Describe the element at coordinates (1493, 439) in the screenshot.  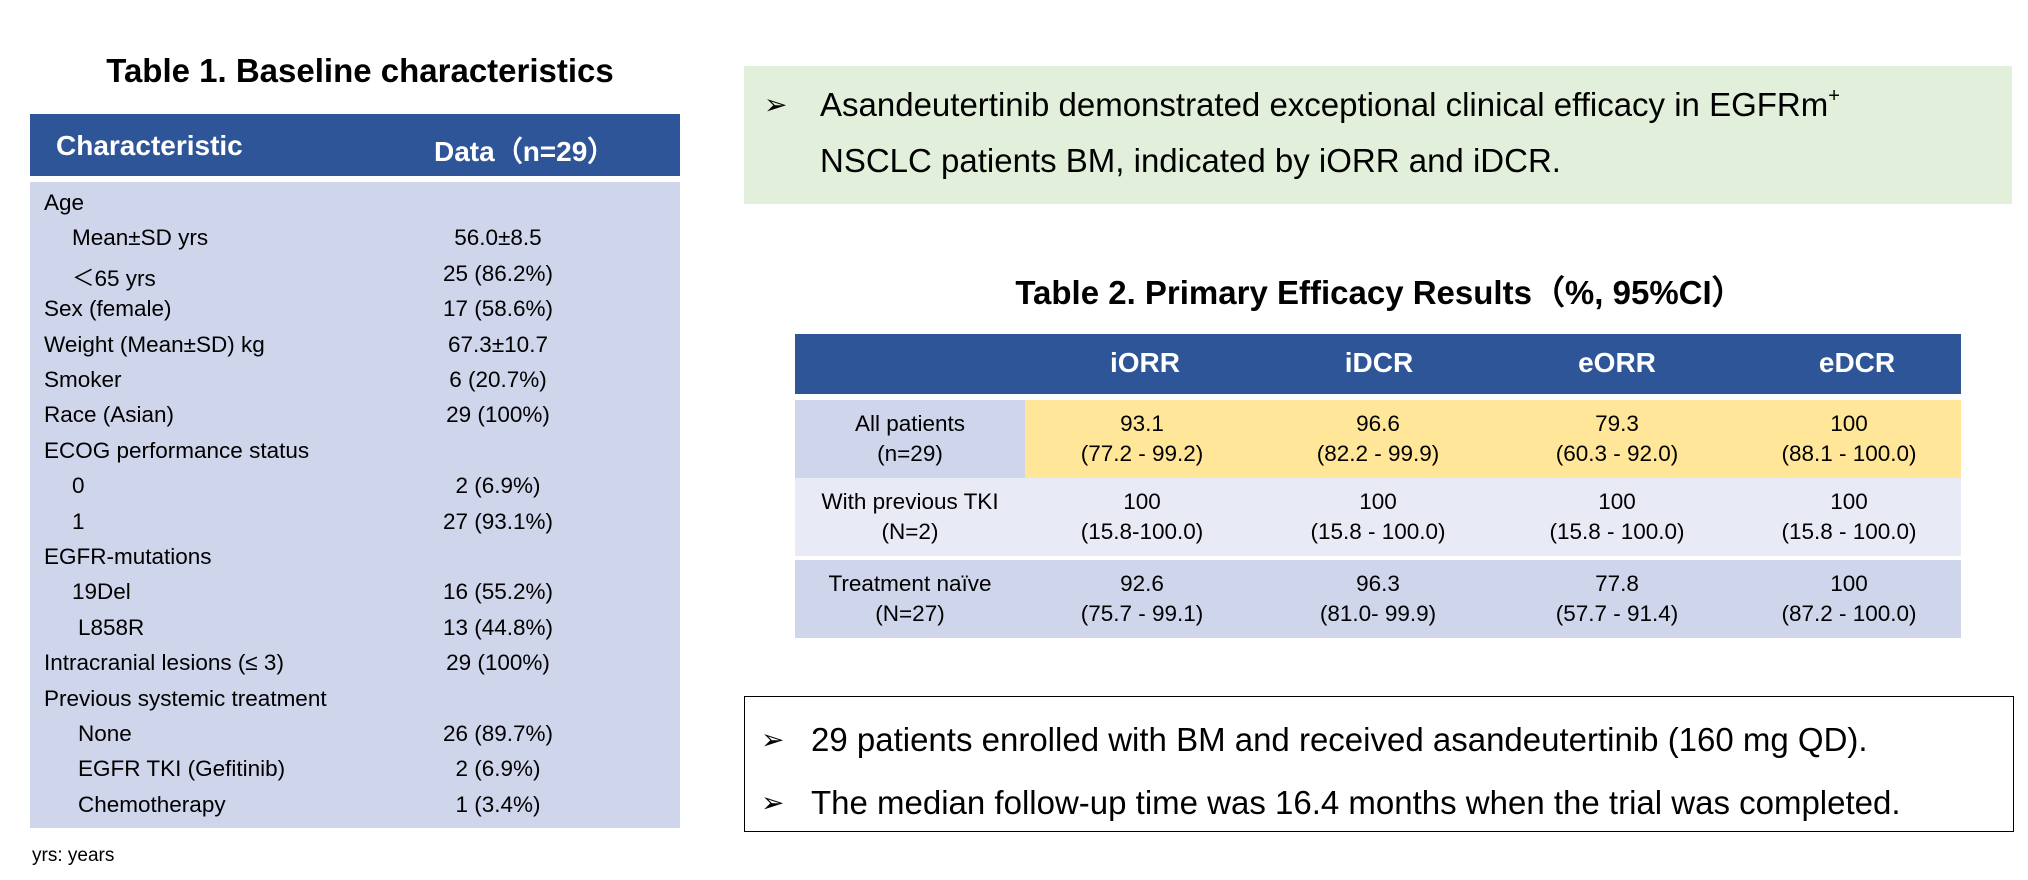
I see `highlight-band` at that location.